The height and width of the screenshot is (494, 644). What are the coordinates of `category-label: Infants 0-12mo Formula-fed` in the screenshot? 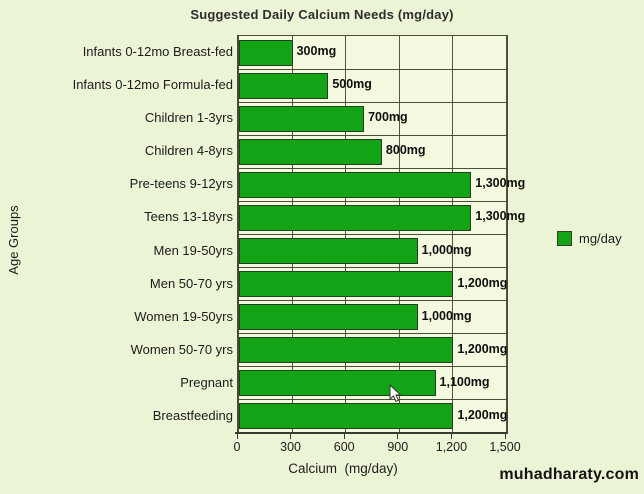 It's located at (152, 85).